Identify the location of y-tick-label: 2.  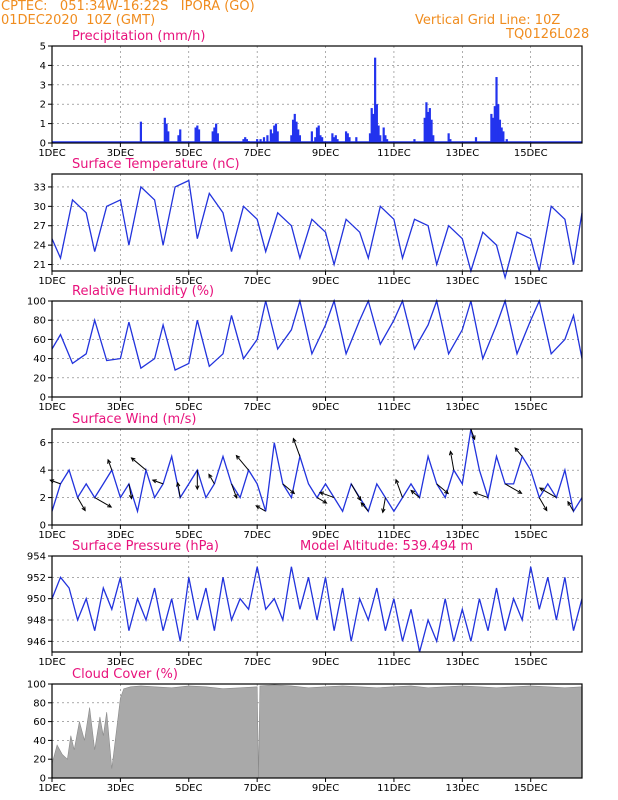
(43, 498).